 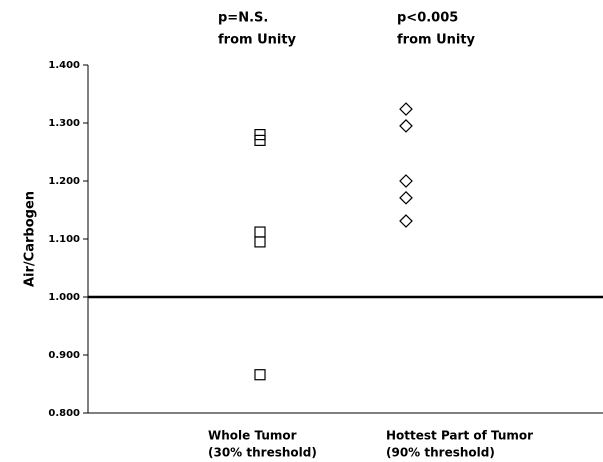 What do you see at coordinates (64, 65) in the screenshot?
I see `y-tick-label: 1.400` at bounding box center [64, 65].